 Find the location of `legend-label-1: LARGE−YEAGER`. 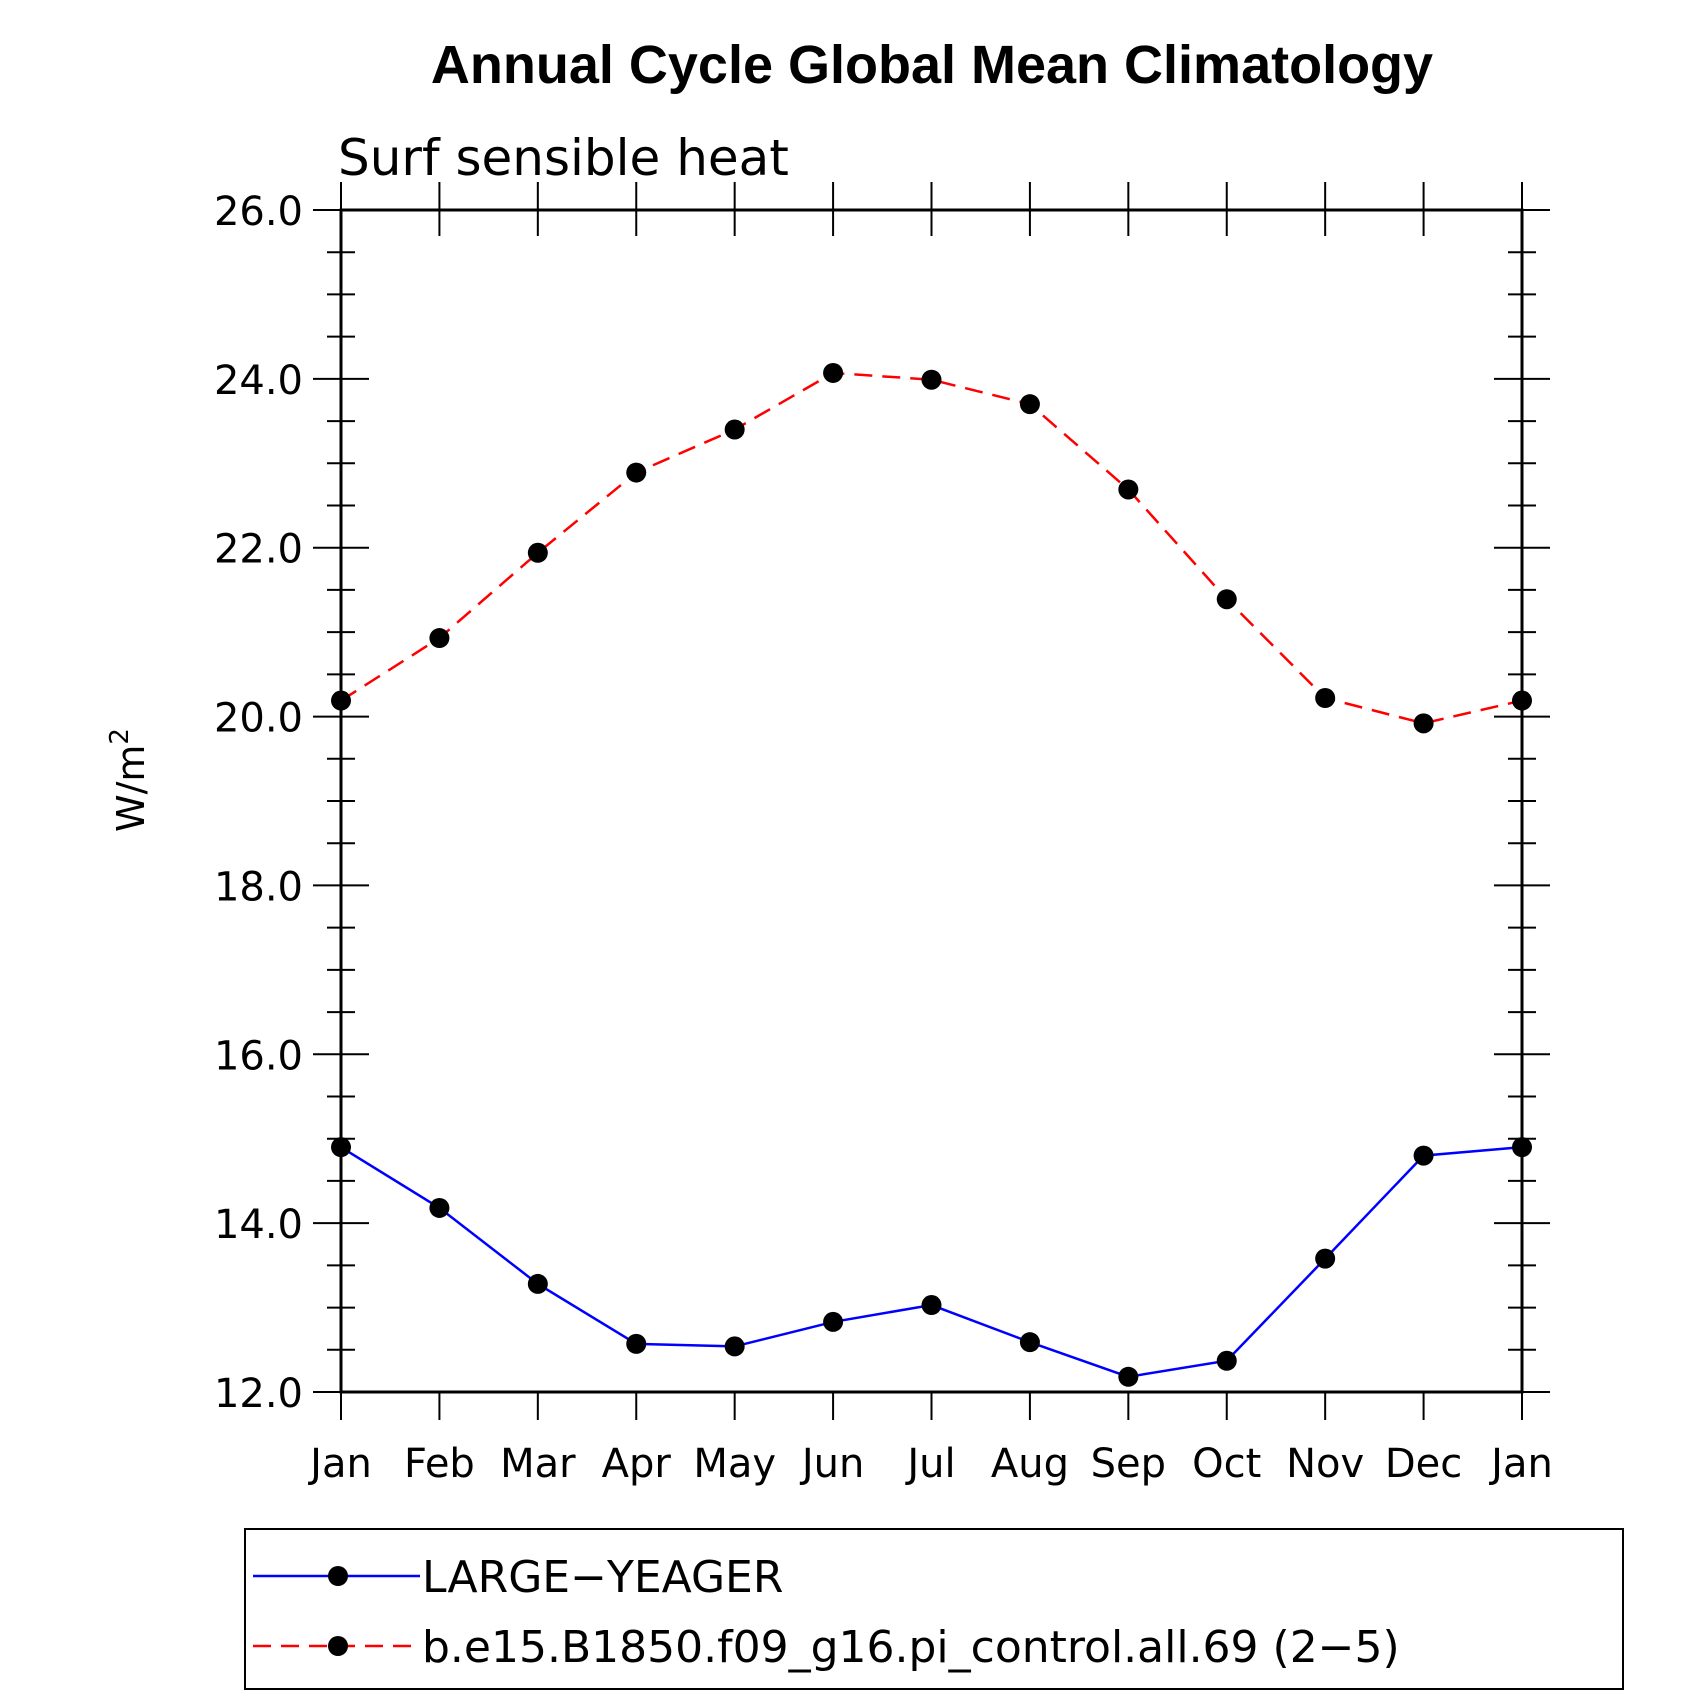

legend-label-1: LARGE−YEAGER is located at coordinates (602, 1577).